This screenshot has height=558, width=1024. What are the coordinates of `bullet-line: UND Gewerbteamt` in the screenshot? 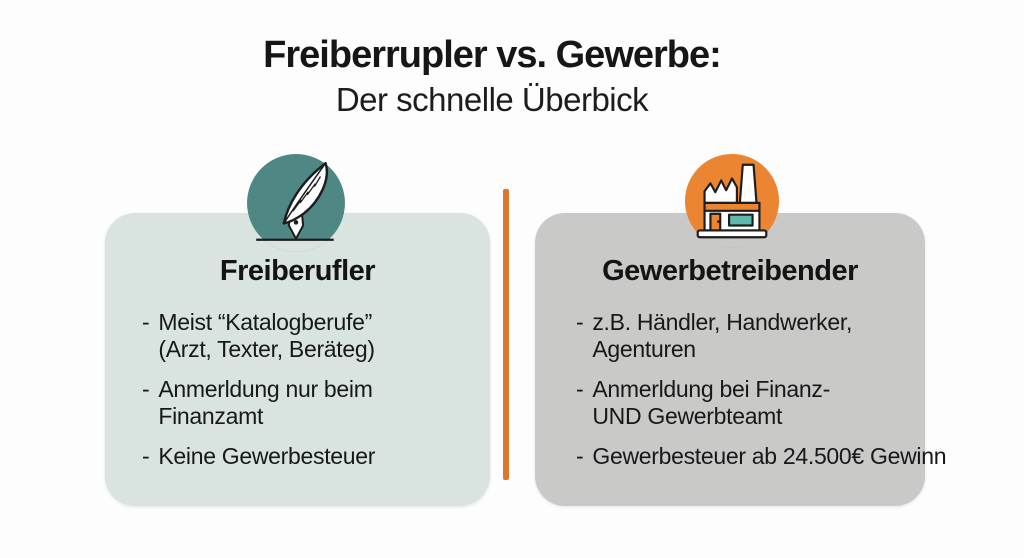 It's located at (687, 416).